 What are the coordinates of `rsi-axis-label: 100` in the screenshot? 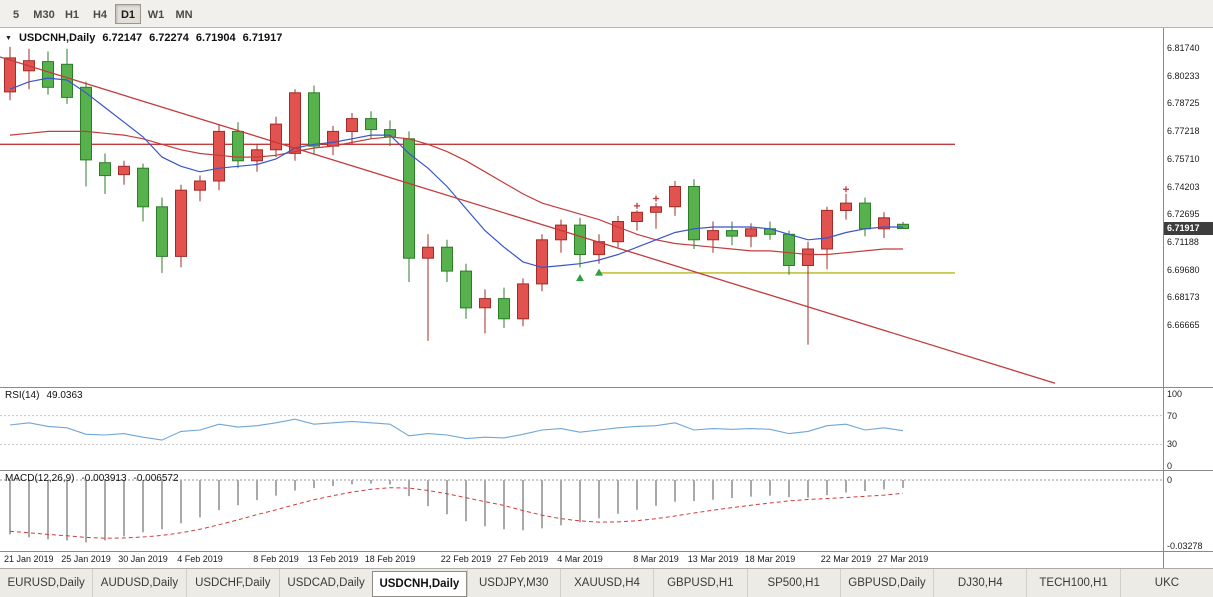 It's located at (1175, 394).